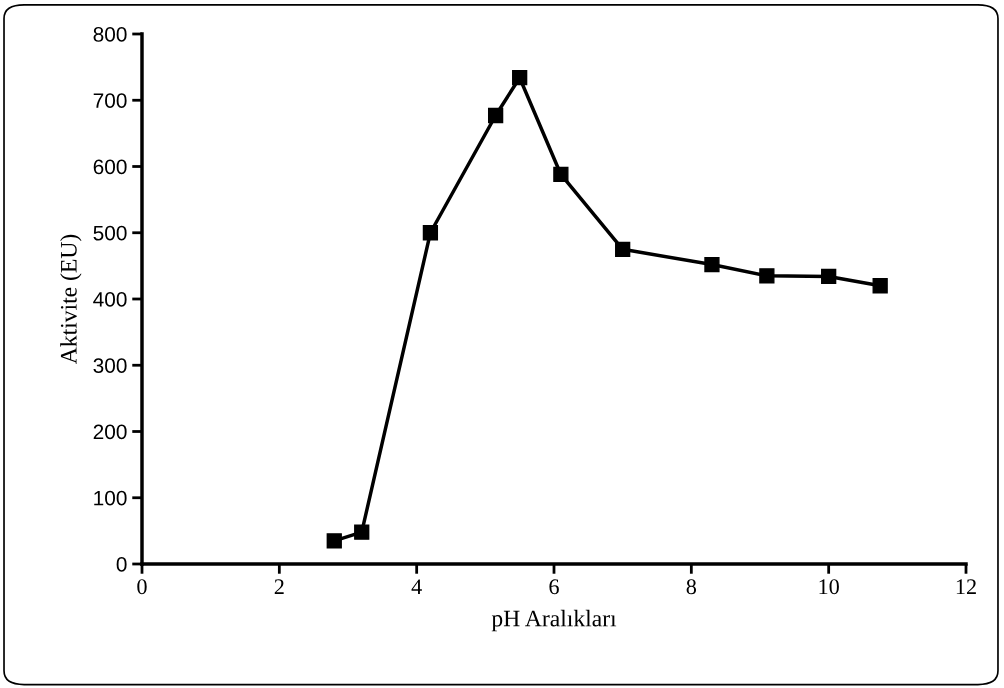 Image resolution: width=1004 pixels, height=688 pixels. What do you see at coordinates (110, 498) in the screenshot?
I see `y-tick-label: 100` at bounding box center [110, 498].